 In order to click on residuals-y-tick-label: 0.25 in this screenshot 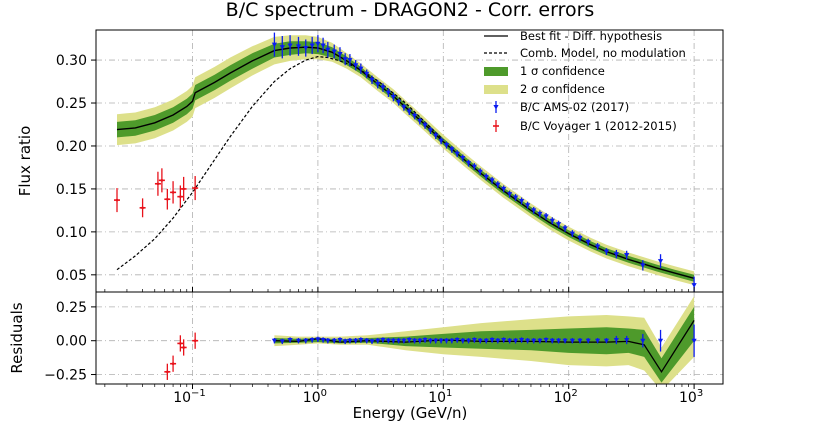, I will do `click(71, 308)`.